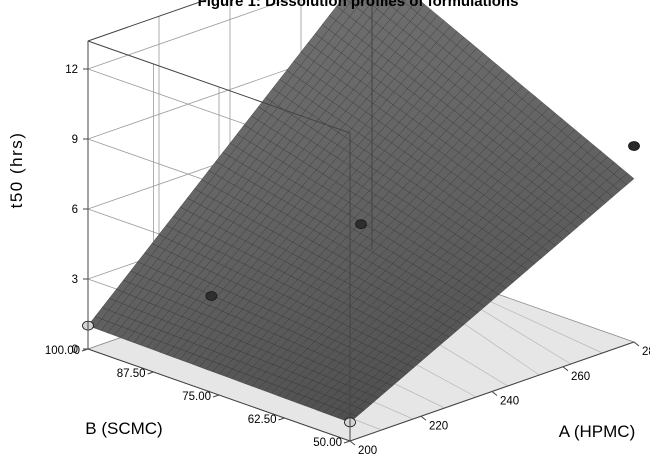 The width and height of the screenshot is (650, 455). I want to click on y-tick-label: 50.00, so click(327, 443).